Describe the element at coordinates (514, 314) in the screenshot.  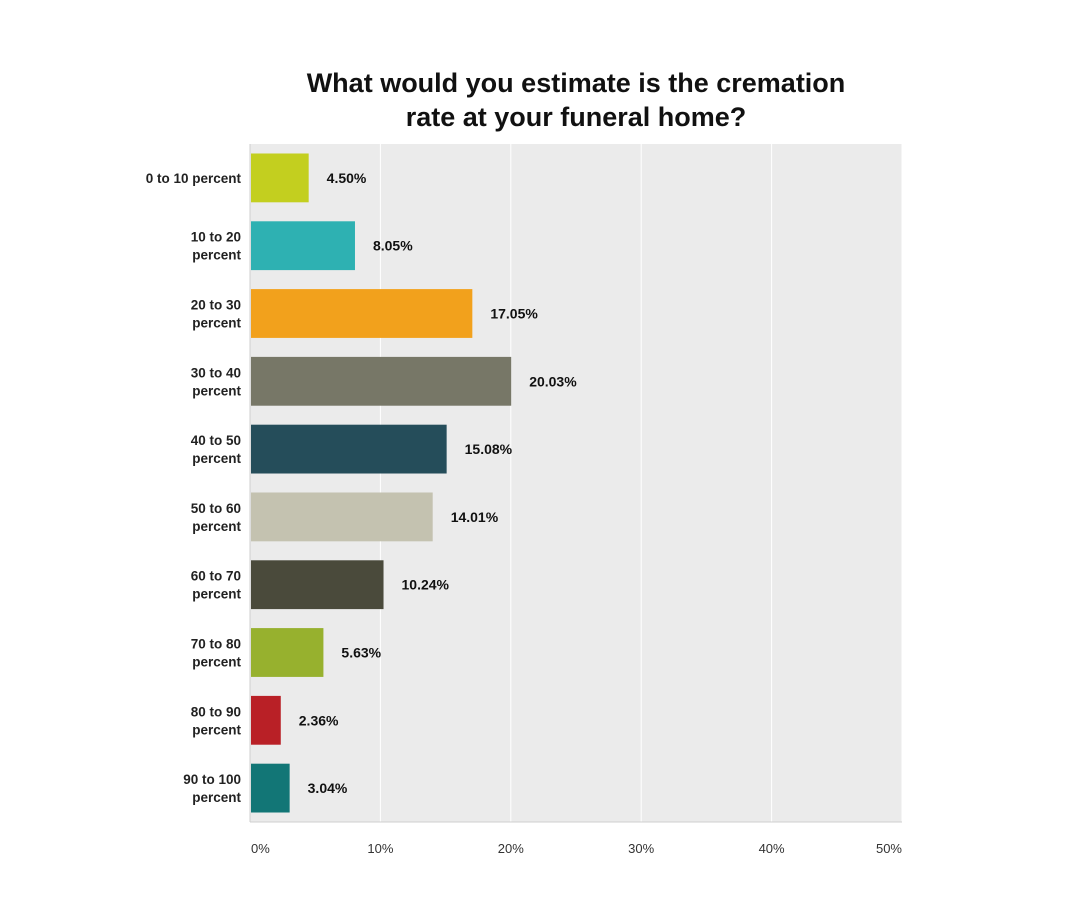
I see `bar-value-label-2: 17.05%` at that location.